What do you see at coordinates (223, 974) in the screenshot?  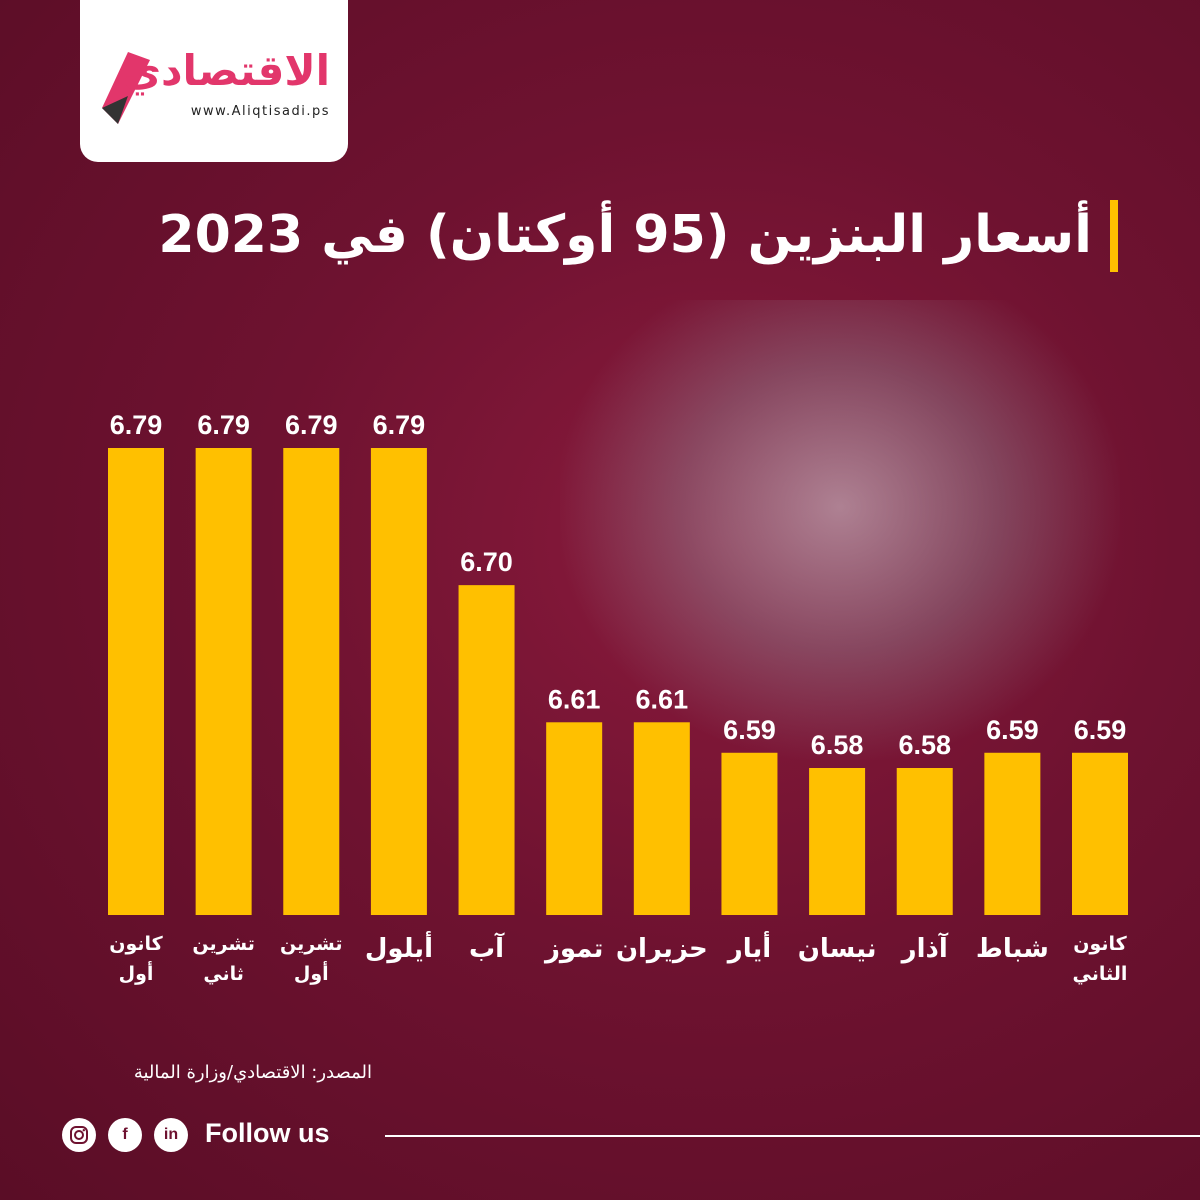 I see `category-label: ثاني` at bounding box center [223, 974].